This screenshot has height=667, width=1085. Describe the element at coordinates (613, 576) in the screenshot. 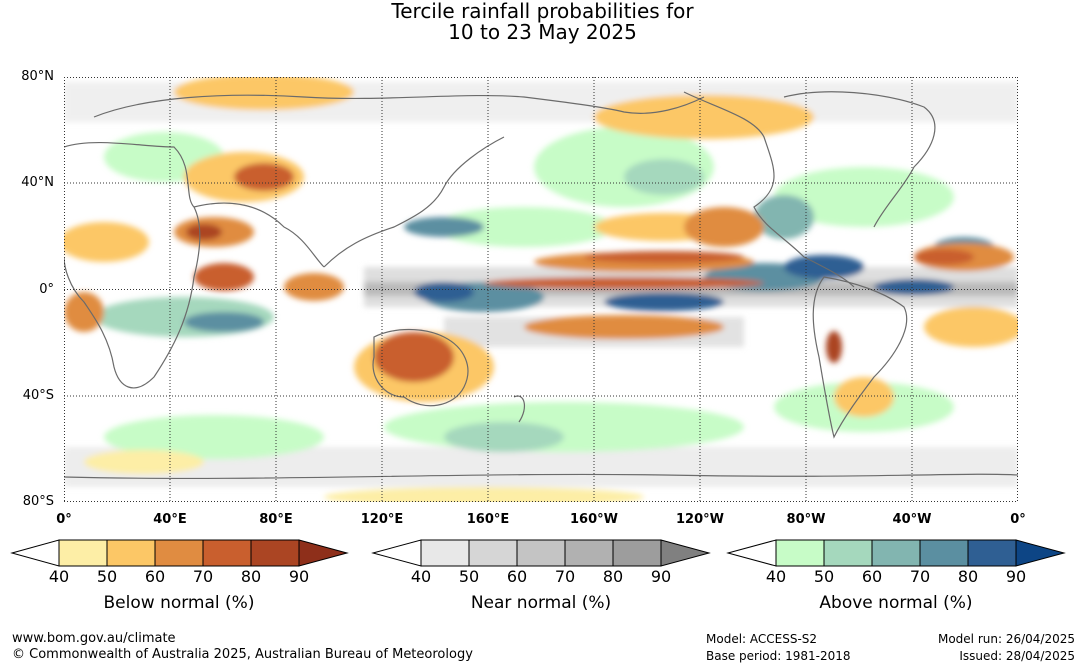

I see `near-tick: 80` at that location.